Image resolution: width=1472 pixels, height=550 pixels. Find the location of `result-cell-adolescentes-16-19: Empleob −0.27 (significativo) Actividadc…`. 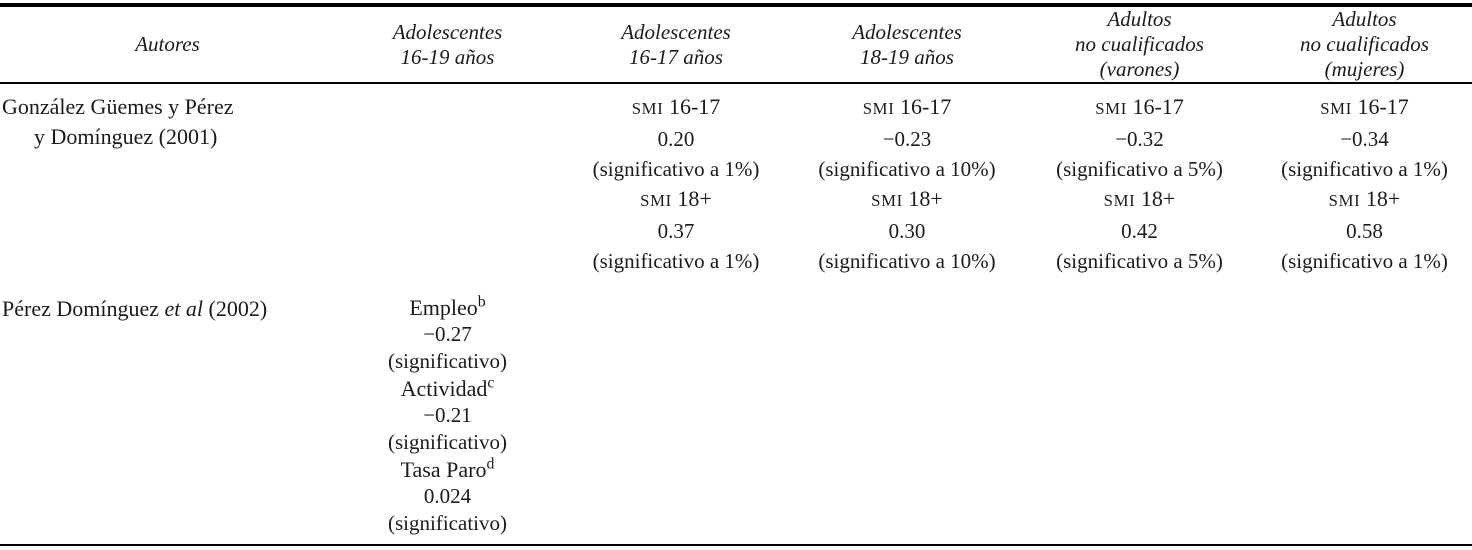

result-cell-adolescentes-16-19: Empleob −0.27 (significativo) Actividadc… is located at coordinates (447, 415).